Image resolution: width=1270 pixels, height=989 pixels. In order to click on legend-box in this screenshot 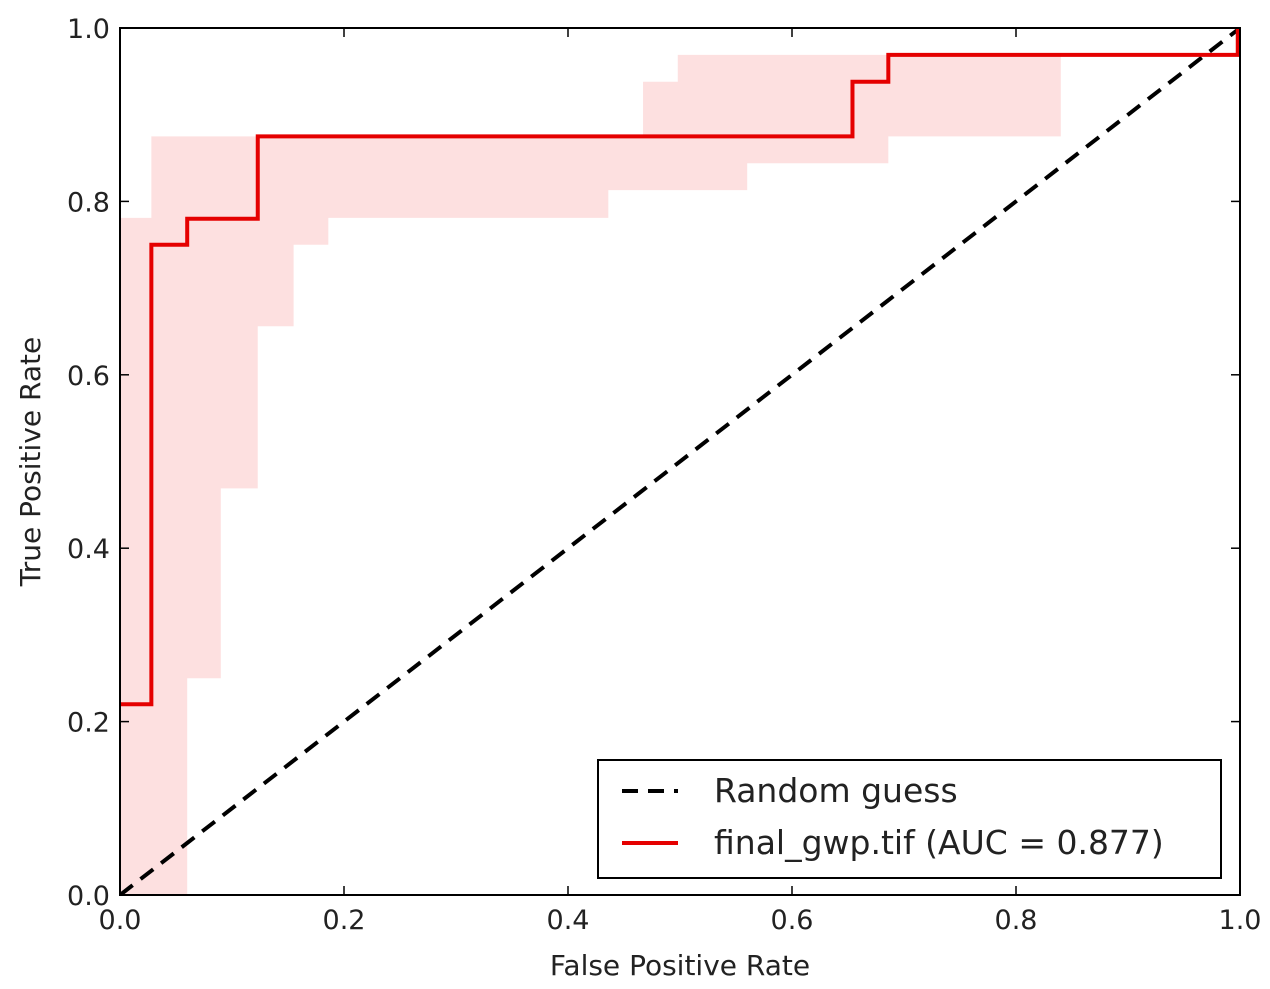, I will do `click(909, 819)`.